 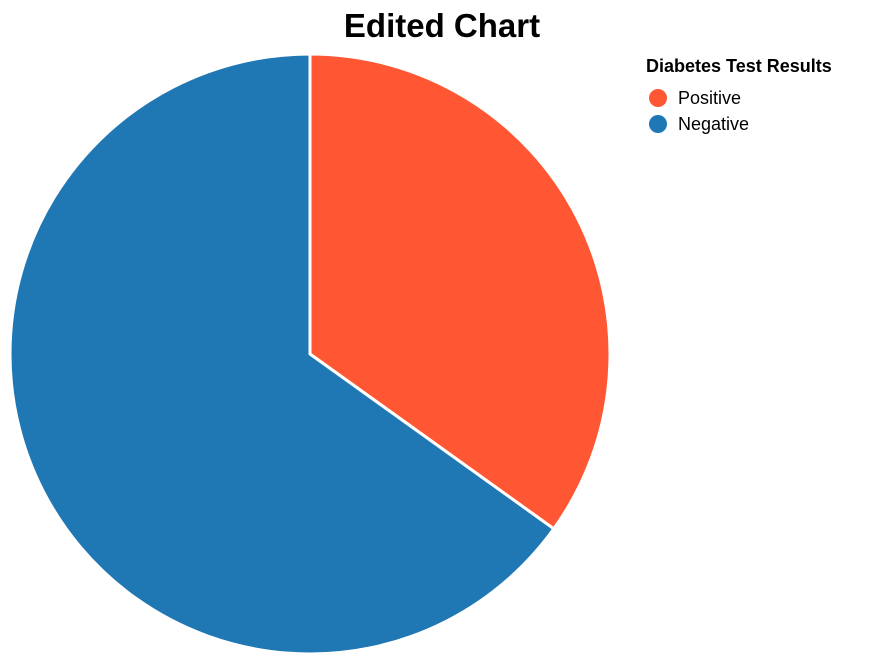 What do you see at coordinates (658, 124) in the screenshot?
I see `legend-swatch-negative` at bounding box center [658, 124].